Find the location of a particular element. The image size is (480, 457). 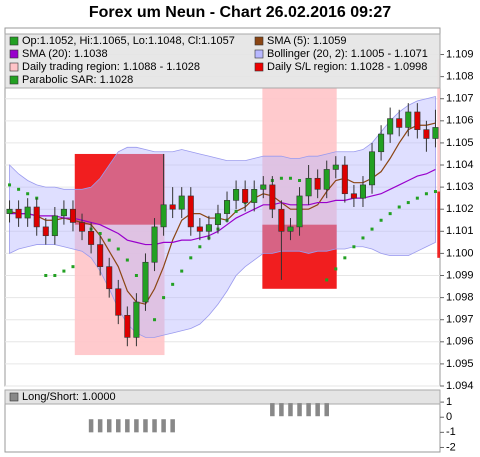

y-tick-label: 1.094 is located at coordinates (460, 386).